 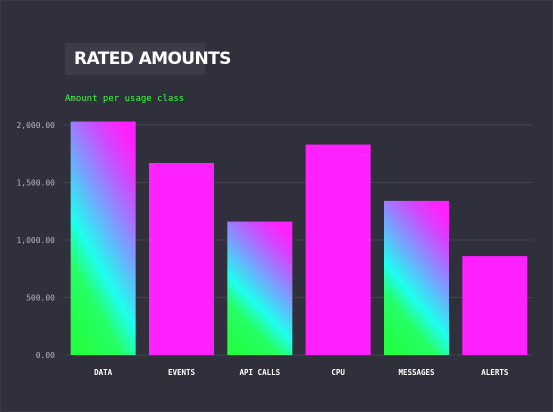 I want to click on x-tick-label: API CALLS, so click(x=260, y=372).